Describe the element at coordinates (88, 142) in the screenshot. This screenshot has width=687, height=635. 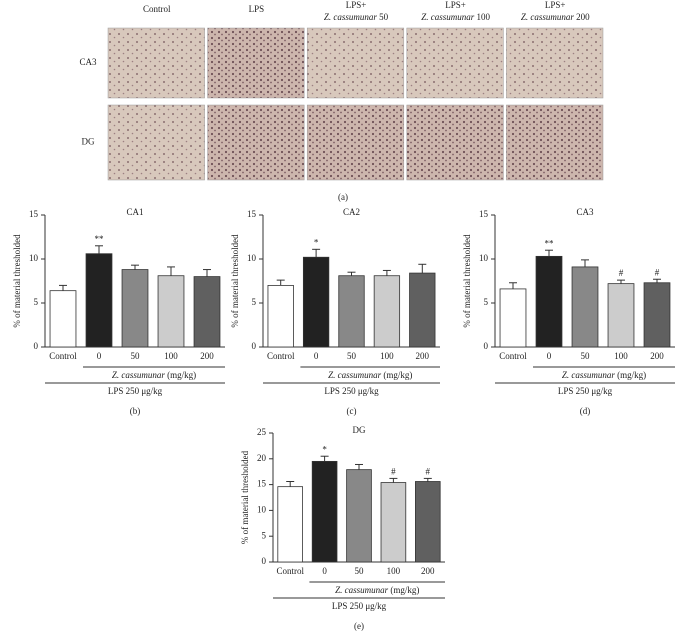
I see `row-label: DG` at that location.